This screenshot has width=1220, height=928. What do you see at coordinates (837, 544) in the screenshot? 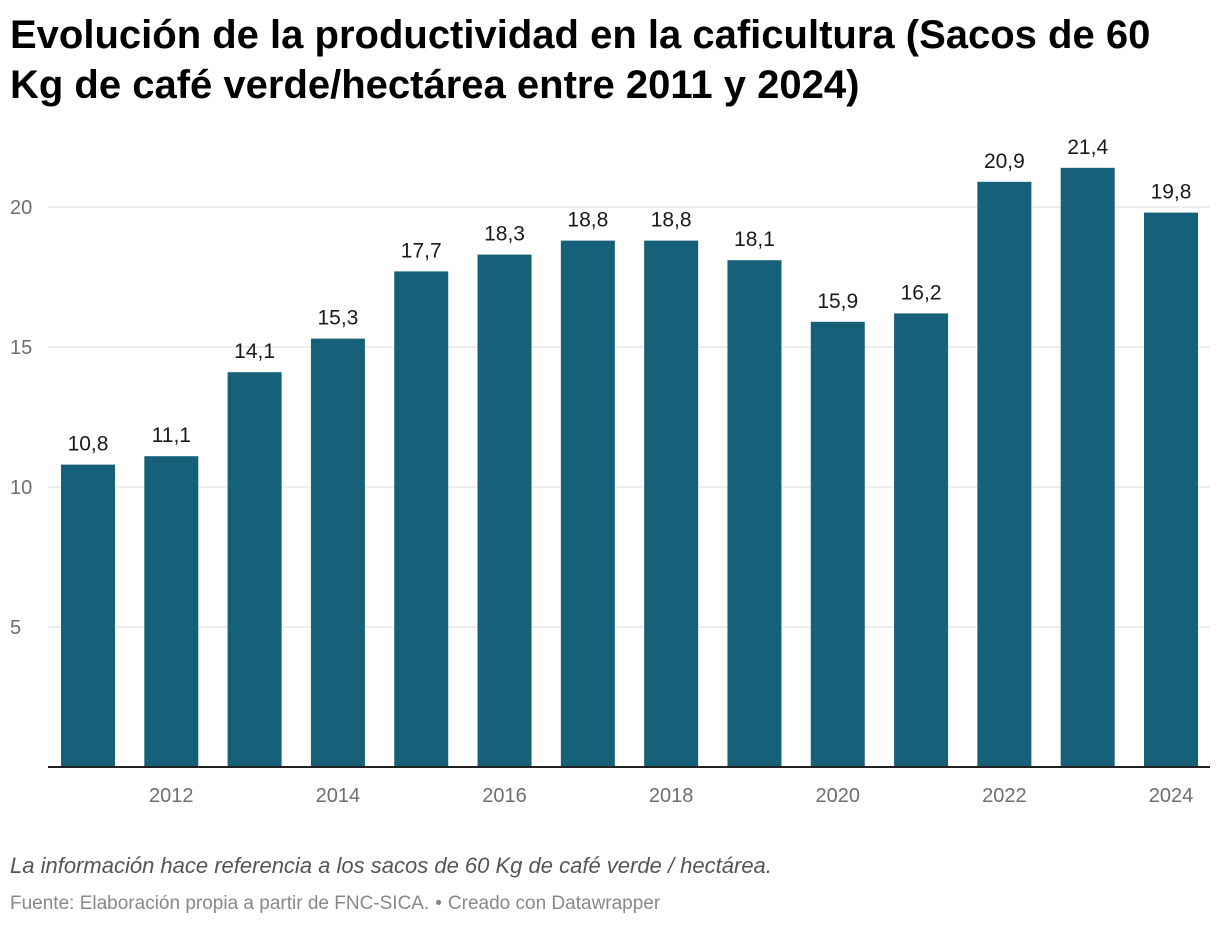
I see `bar-2020` at bounding box center [837, 544].